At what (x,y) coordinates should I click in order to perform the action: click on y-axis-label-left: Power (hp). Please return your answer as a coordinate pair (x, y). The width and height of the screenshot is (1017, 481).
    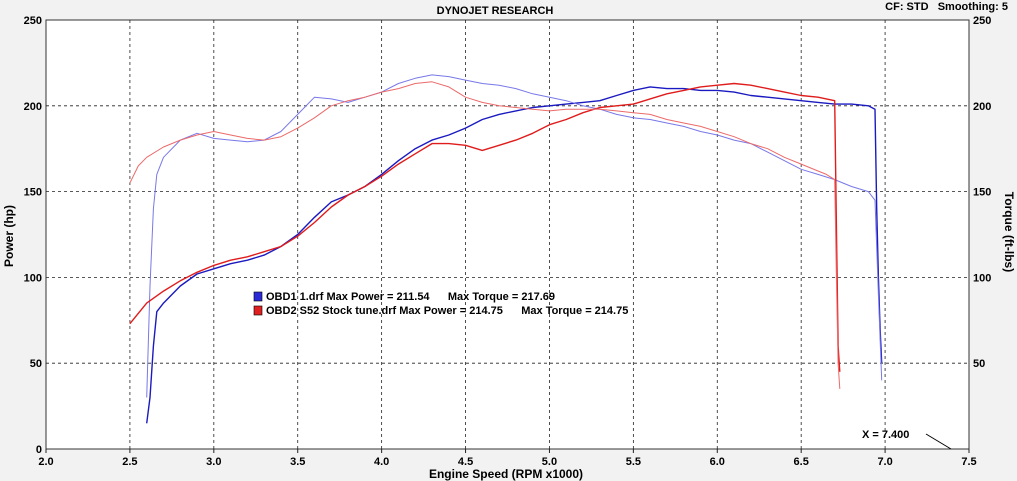
    Looking at the image, I should click on (9, 236).